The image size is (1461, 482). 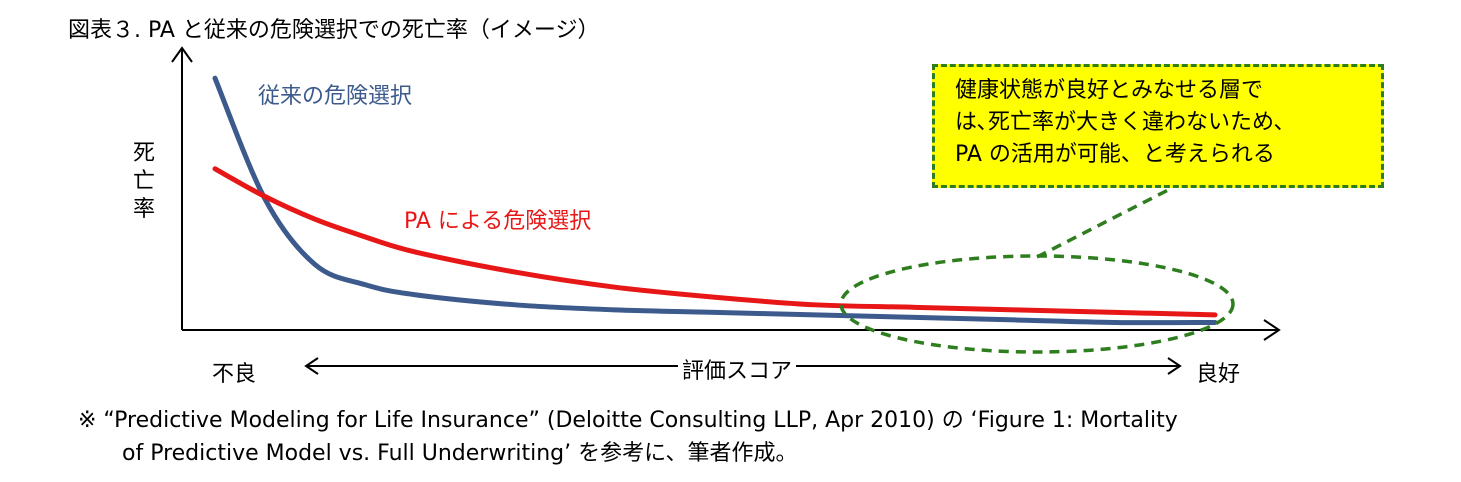 I want to click on y-axis-arrowhead, so click(x=182, y=54).